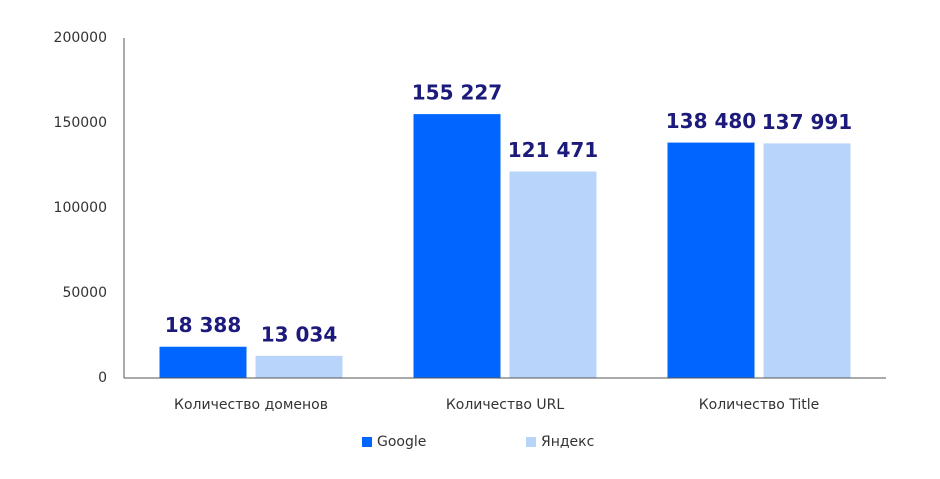 This screenshot has height=479, width=940. What do you see at coordinates (84, 293) in the screenshot?
I see `y-tick-label: 50000` at bounding box center [84, 293].